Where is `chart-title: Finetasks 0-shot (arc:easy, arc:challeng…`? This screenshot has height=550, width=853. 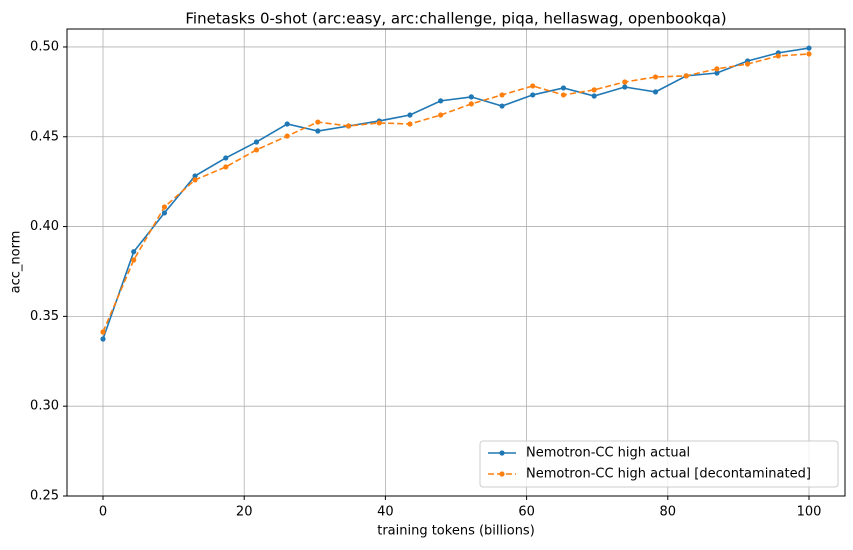
chart-title: Finetasks 0-shot (arc:easy, arc:challeng… is located at coordinates (455, 19).